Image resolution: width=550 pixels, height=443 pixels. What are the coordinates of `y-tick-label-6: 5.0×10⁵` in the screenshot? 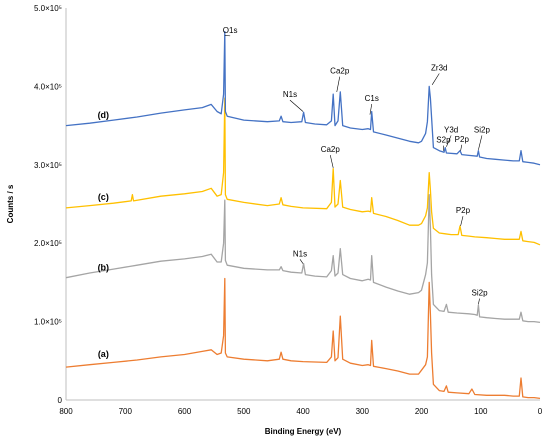 It's located at (48, 8).